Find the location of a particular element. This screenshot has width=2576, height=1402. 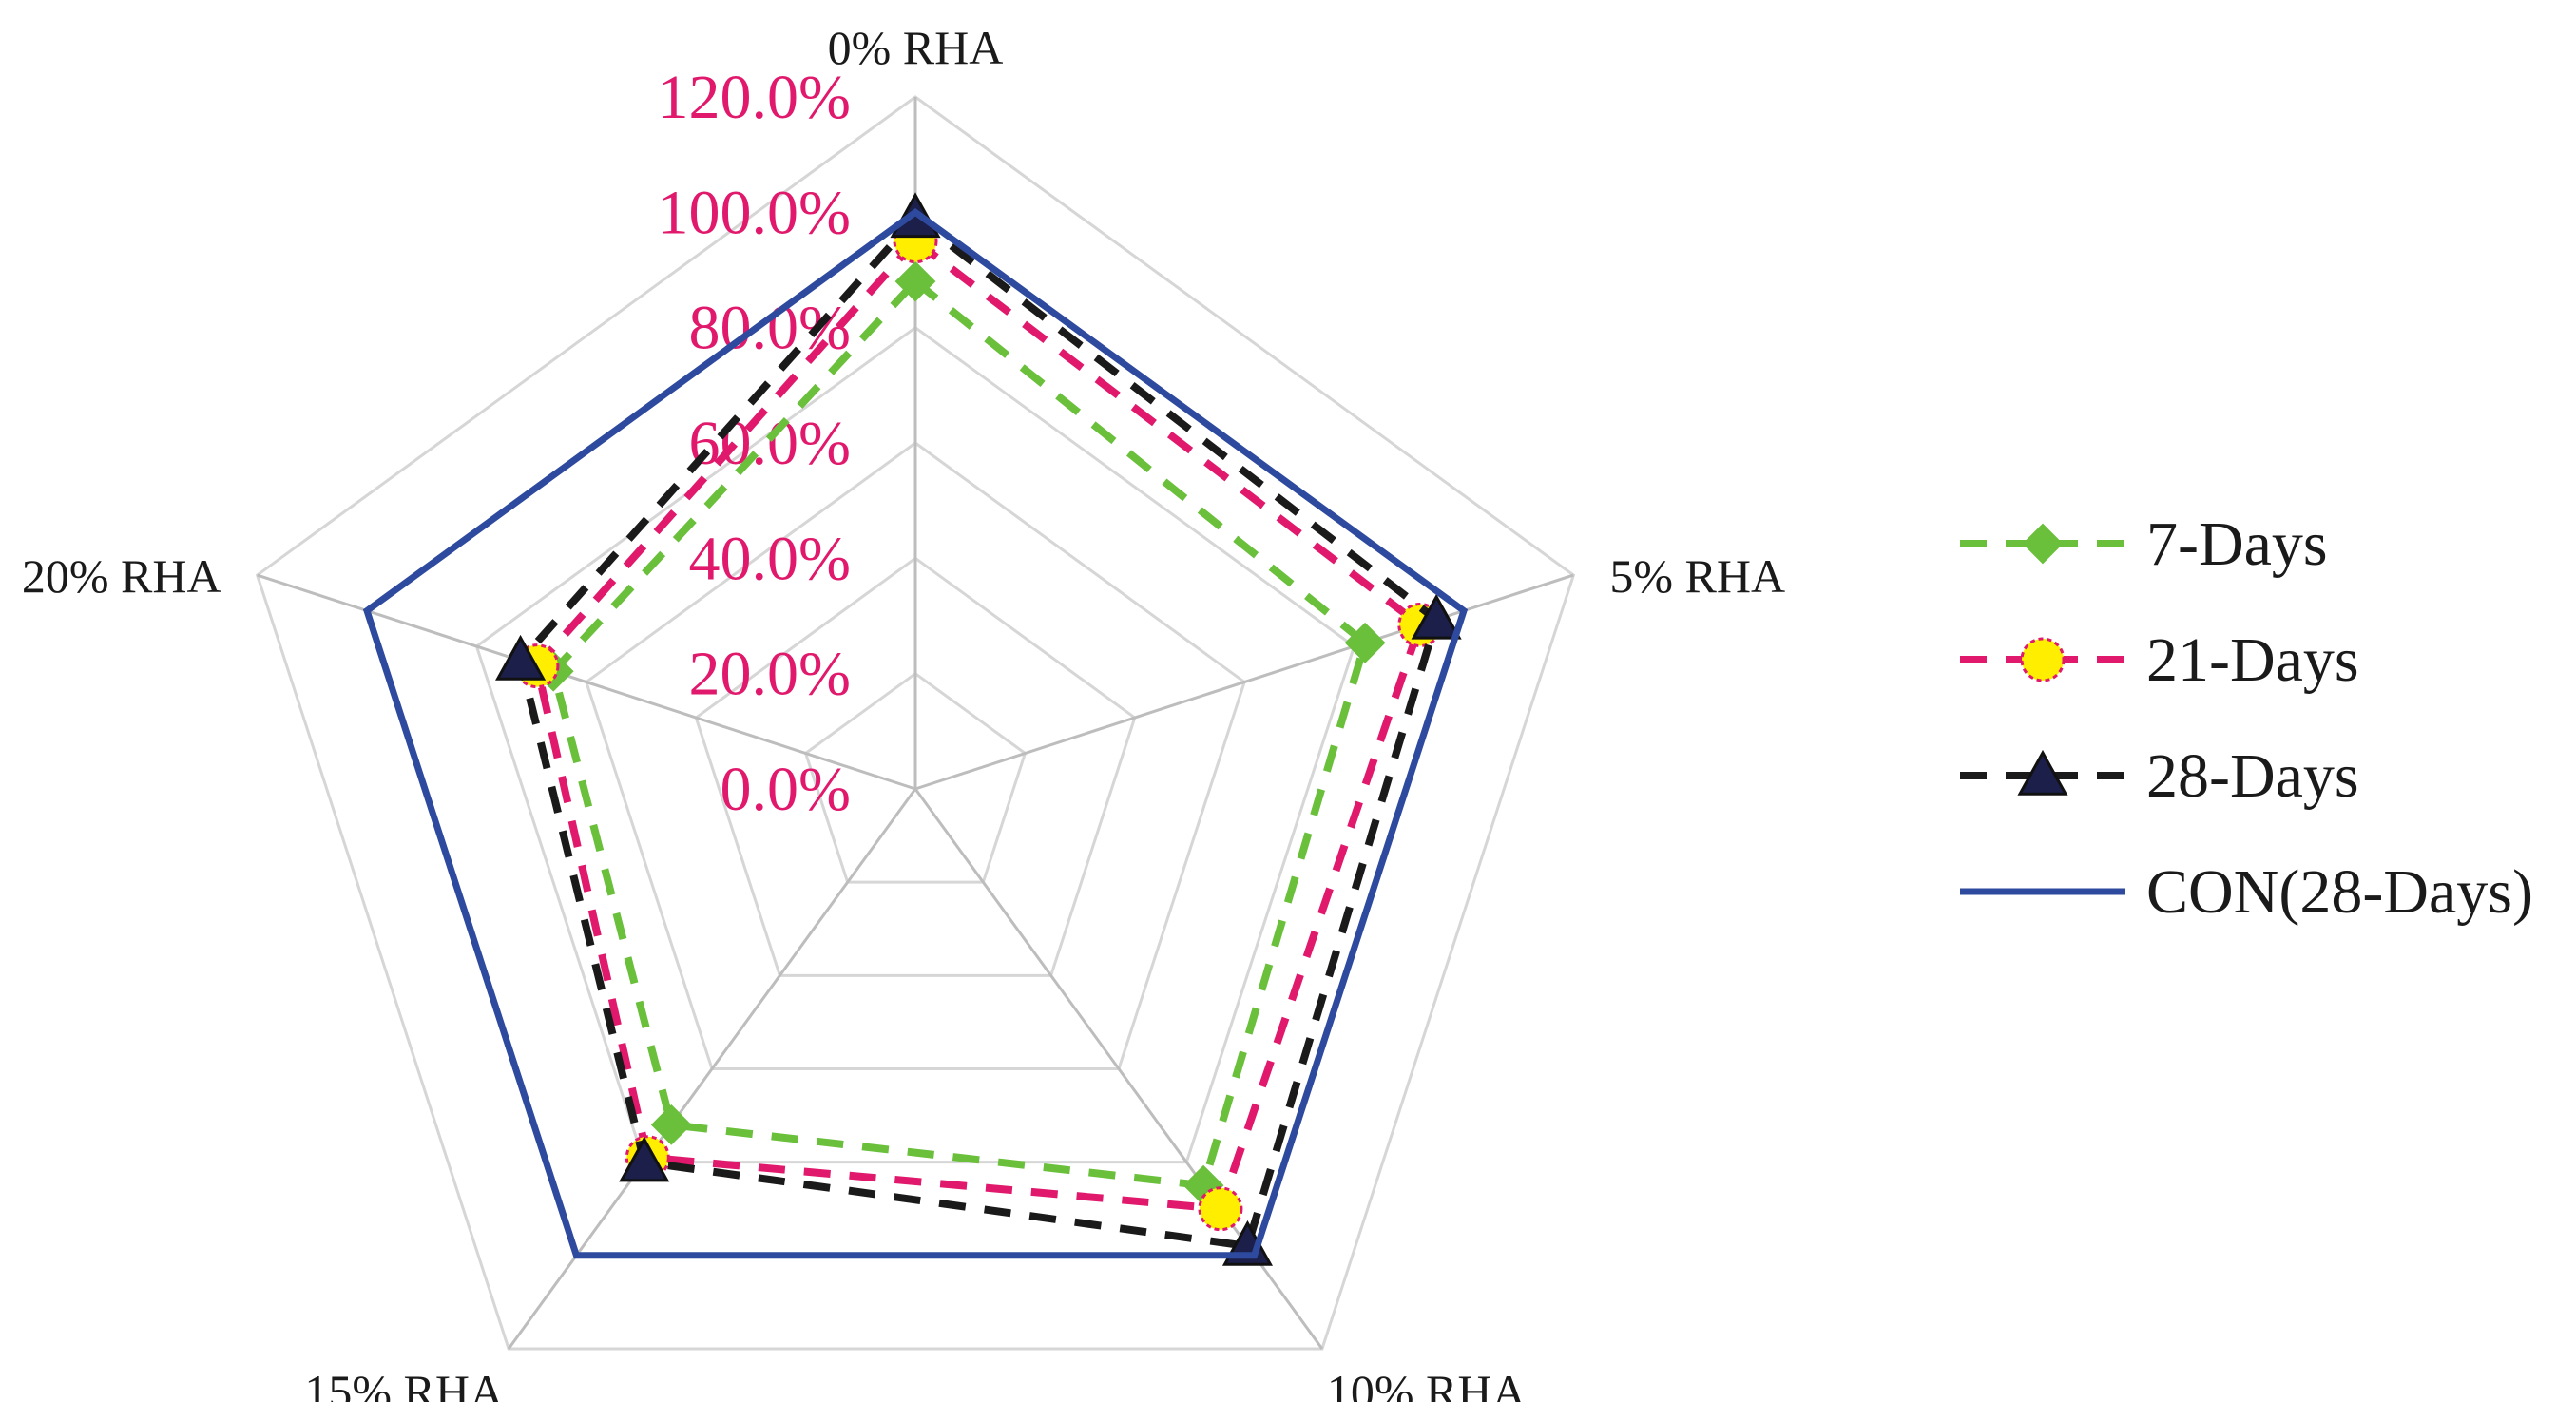

legend-item: 21-Days is located at coordinates (2159, 660).